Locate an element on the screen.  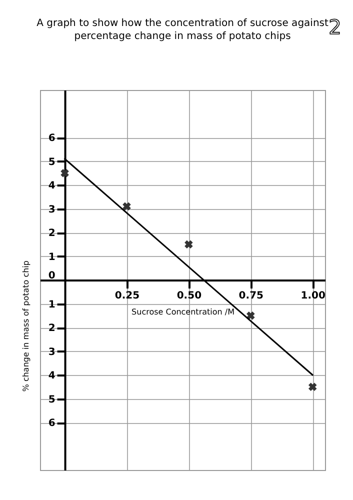
x-tick-label: 0.25 is located at coordinates (127, 296).